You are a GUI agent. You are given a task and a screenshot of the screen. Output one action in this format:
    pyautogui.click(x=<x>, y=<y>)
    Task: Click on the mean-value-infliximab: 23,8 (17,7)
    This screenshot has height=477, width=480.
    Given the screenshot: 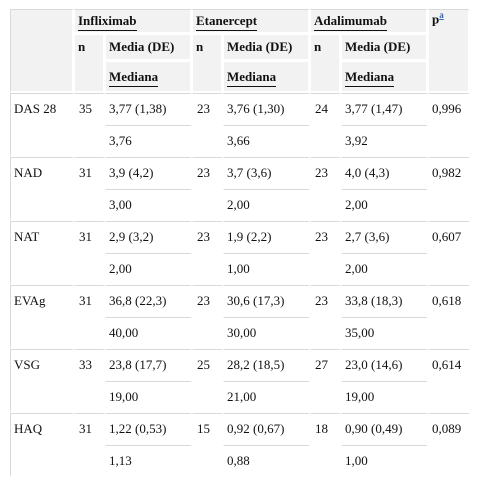 What is the action you would take?
    pyautogui.click(x=148, y=365)
    